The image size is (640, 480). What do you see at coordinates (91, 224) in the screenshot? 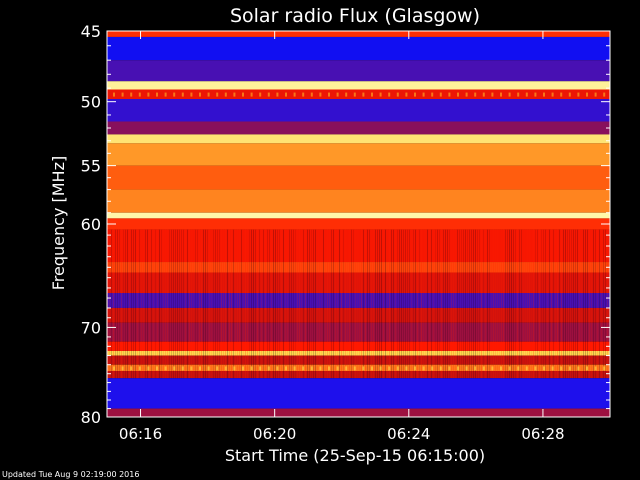
I see `y-tick-label: 60` at bounding box center [91, 224].